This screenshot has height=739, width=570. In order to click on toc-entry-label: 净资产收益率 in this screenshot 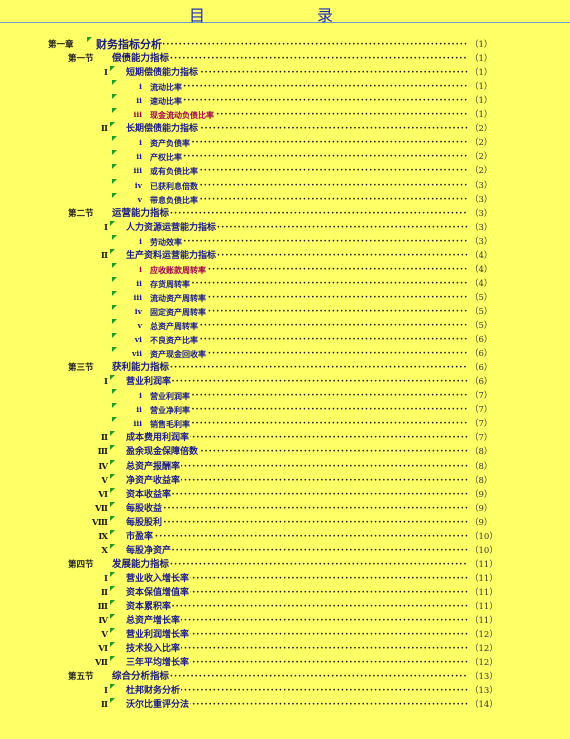, I will do `click(154, 480)`.